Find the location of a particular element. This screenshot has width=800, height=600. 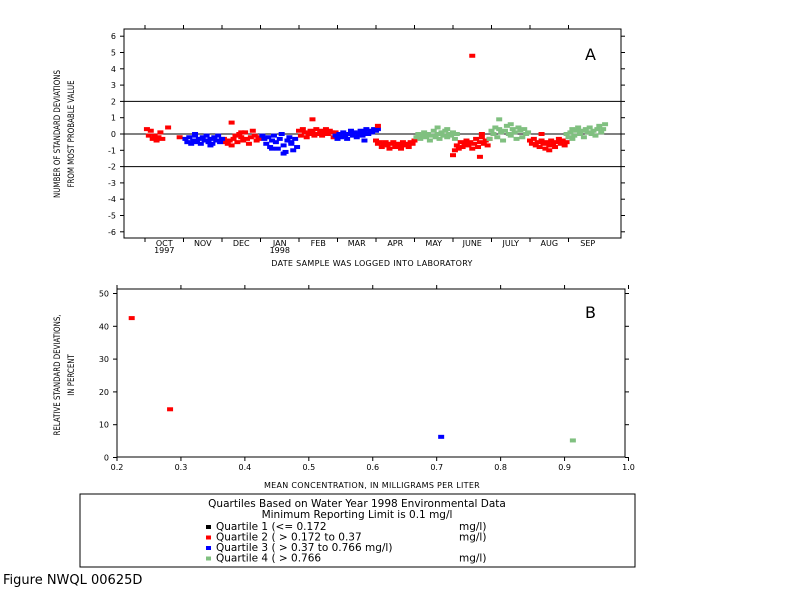

panel-b-ytick-label: 50 is located at coordinates (104, 294).